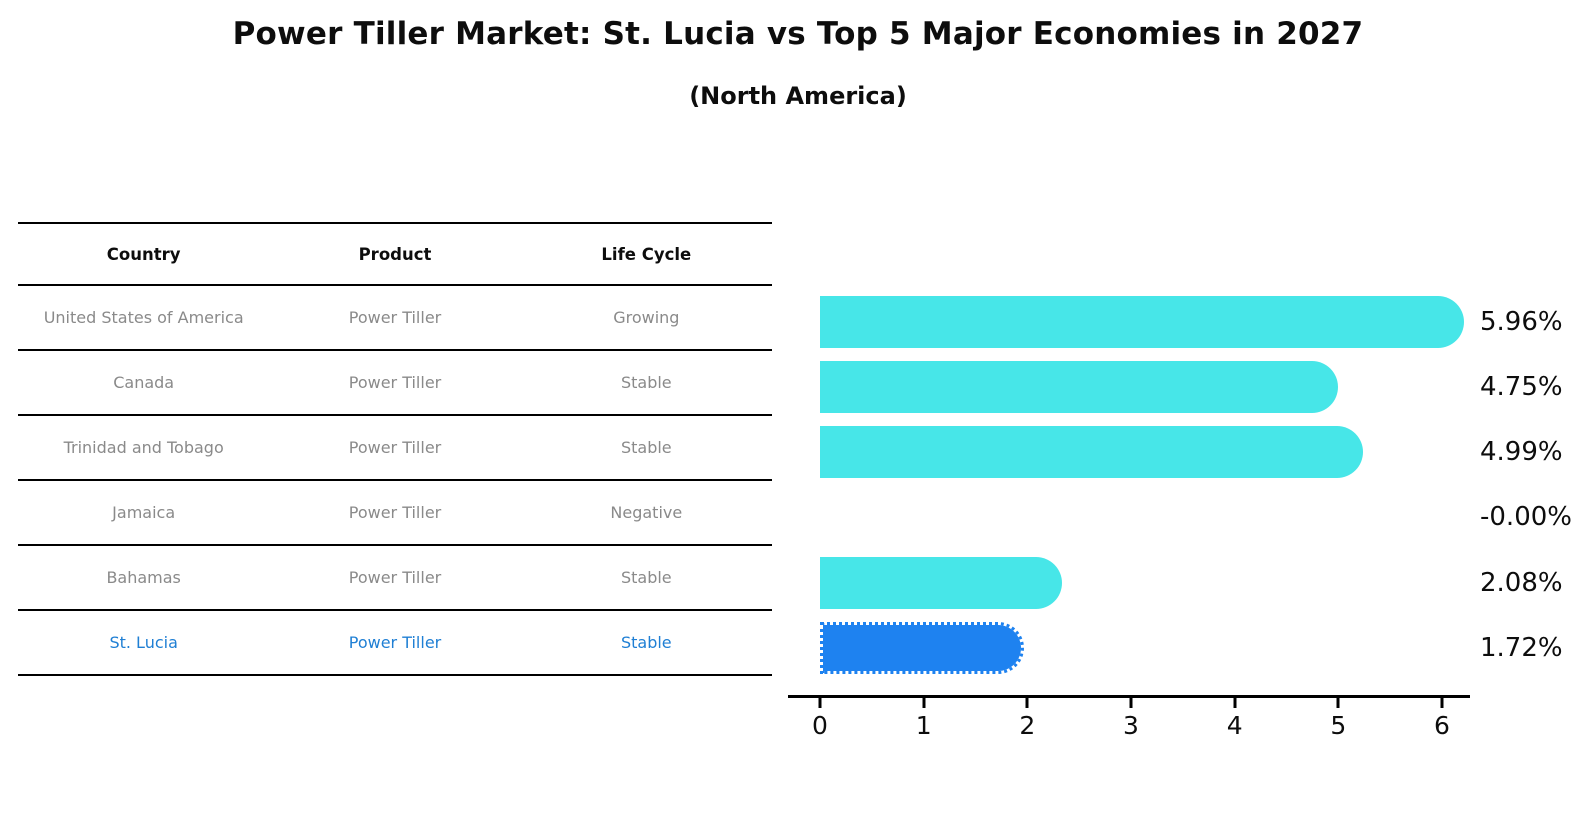 Image resolution: width=1596 pixels, height=823 pixels. I want to click on bar-value-label: 5.96%, so click(1521, 322).